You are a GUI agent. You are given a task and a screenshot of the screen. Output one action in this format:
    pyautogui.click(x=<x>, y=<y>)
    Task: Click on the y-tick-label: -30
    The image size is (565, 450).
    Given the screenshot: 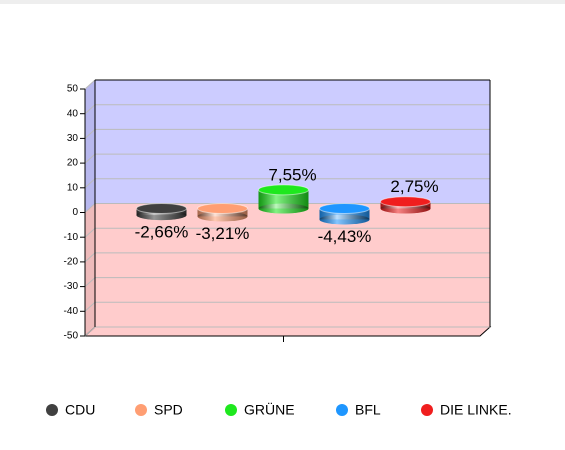 What is the action you would take?
    pyautogui.click(x=71, y=286)
    